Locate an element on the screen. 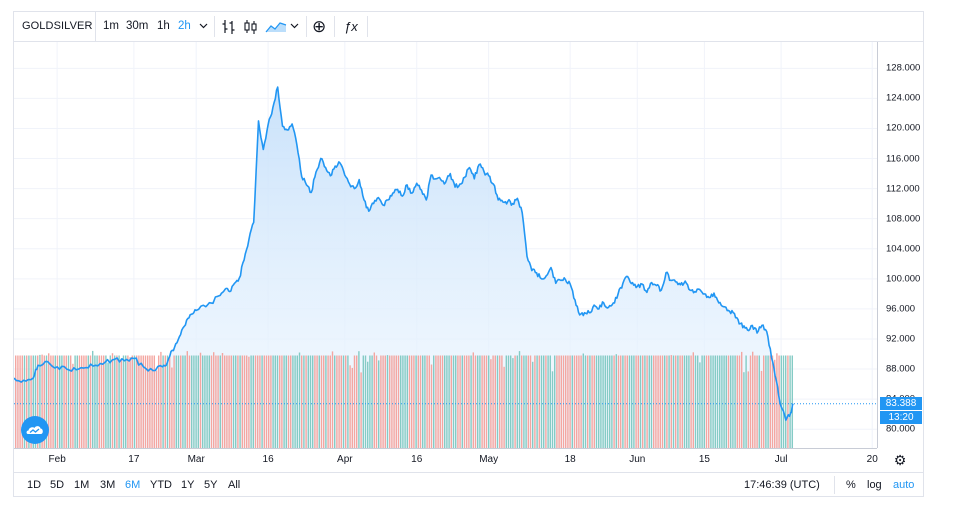  settings-gear-icon: ⚙ is located at coordinates (900, 460).